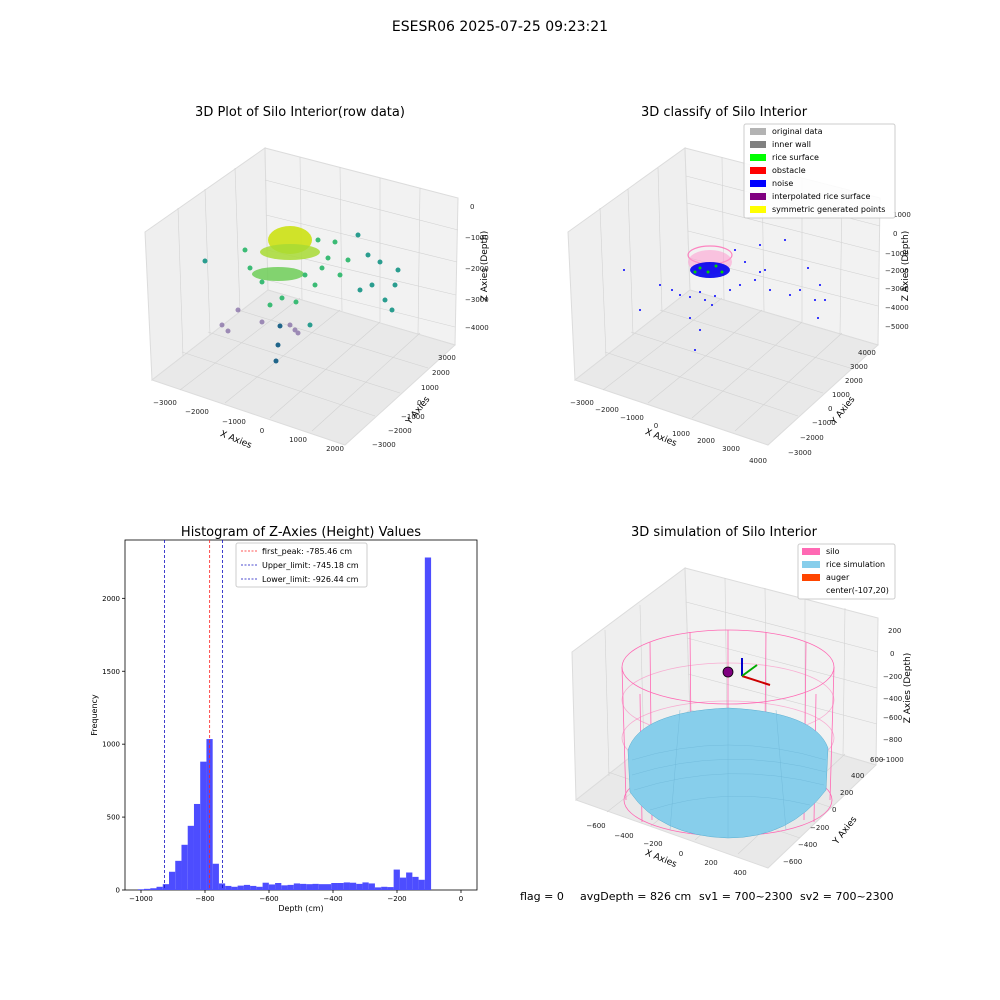 This screenshot has width=1000, height=1000. Describe the element at coordinates (758, 209) in the screenshot. I see `legend-swatch-symmetric` at that location.